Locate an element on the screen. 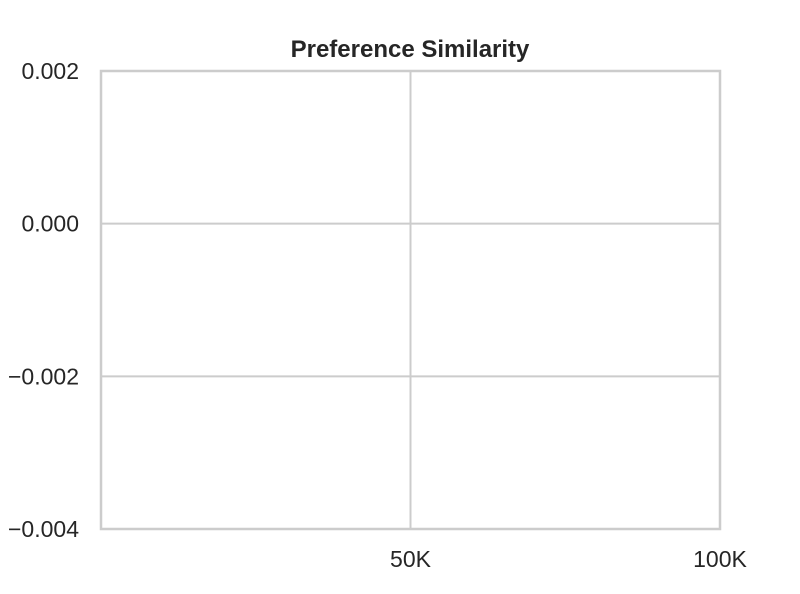 This screenshot has width=800, height=594. y-tick-label: −0.004 is located at coordinates (43, 529).